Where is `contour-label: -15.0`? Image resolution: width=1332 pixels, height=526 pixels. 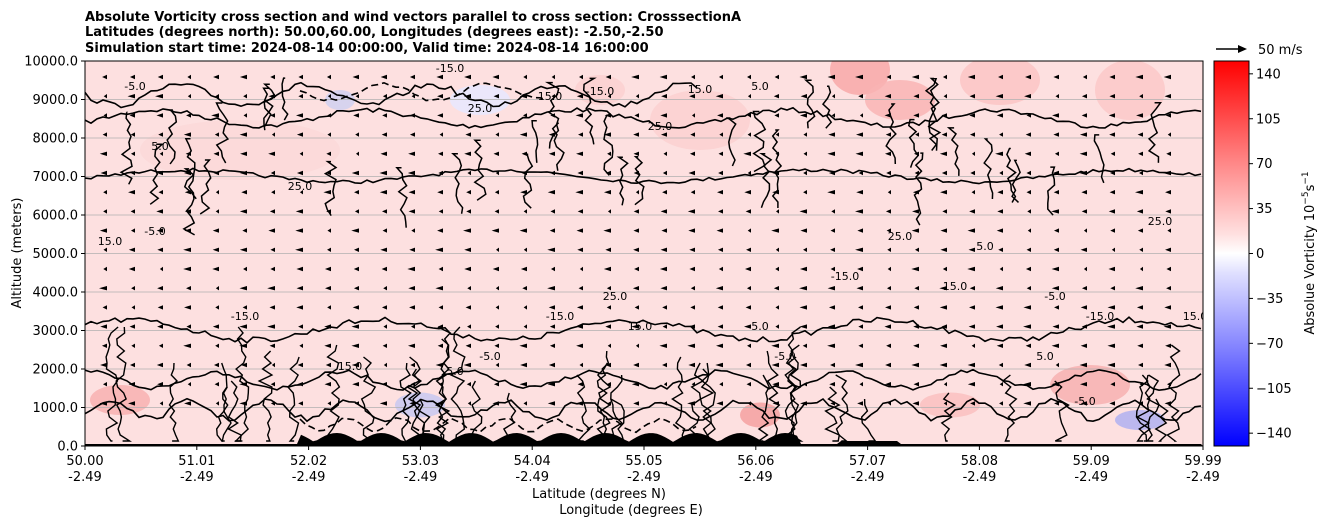
contour-label: -15.0 is located at coordinates (845, 276).